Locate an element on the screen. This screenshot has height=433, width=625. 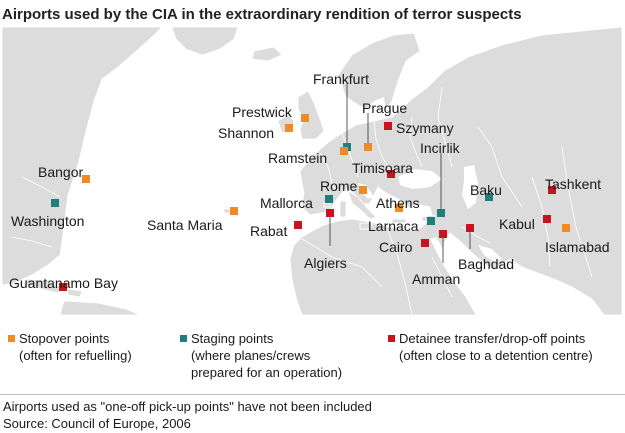
label-cairo: Cairo is located at coordinates (396, 247).